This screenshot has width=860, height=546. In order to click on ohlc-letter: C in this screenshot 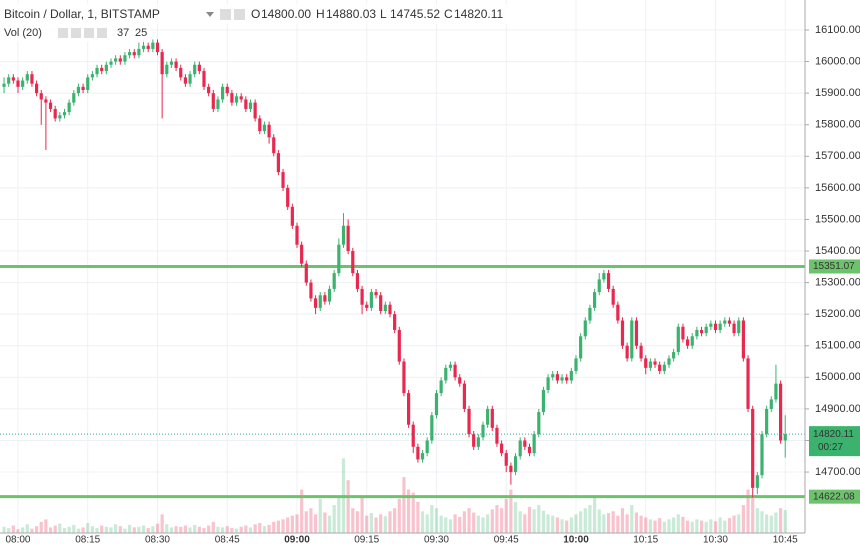, I will do `click(448, 14)`.